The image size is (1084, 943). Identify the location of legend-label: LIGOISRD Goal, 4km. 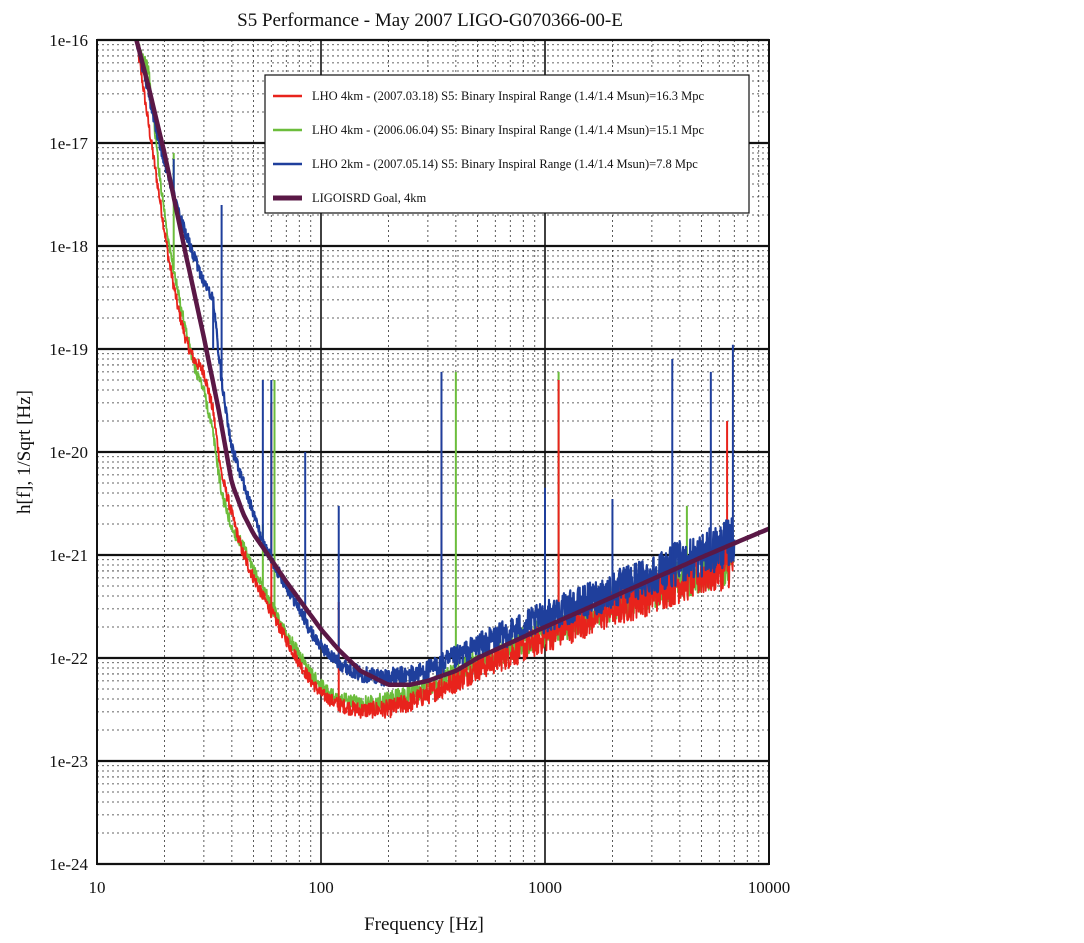
(369, 198).